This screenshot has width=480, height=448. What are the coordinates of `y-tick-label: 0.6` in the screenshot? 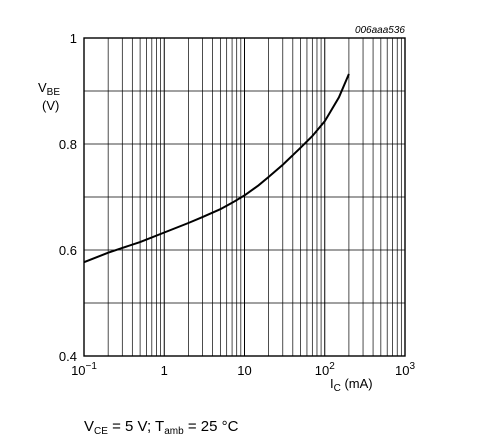 It's located at (68, 250).